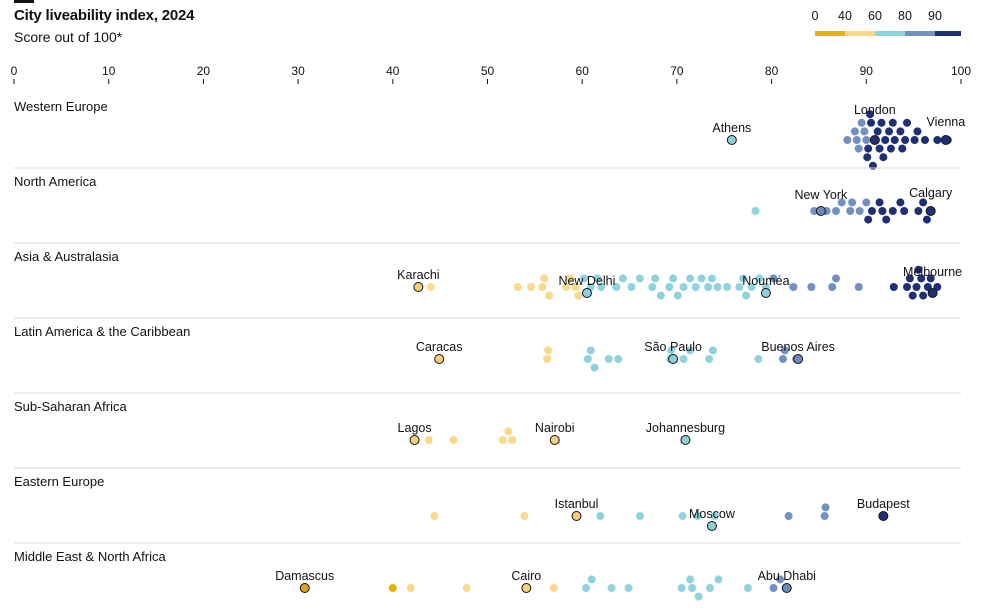 The height and width of the screenshot is (609, 987). What do you see at coordinates (298, 71) in the screenshot?
I see `x-tick-label: 30` at bounding box center [298, 71].